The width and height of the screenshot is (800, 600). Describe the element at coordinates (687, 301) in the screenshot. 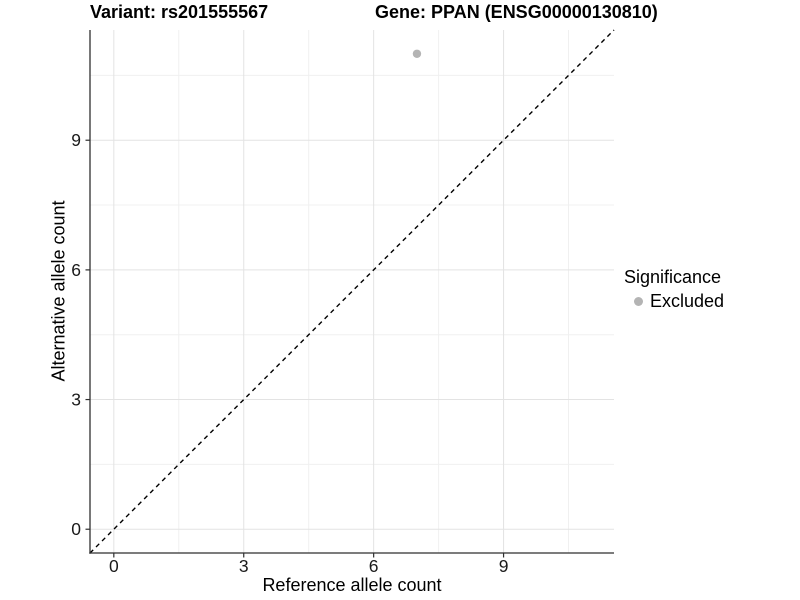

I see `legend-item-label: Excluded` at that location.